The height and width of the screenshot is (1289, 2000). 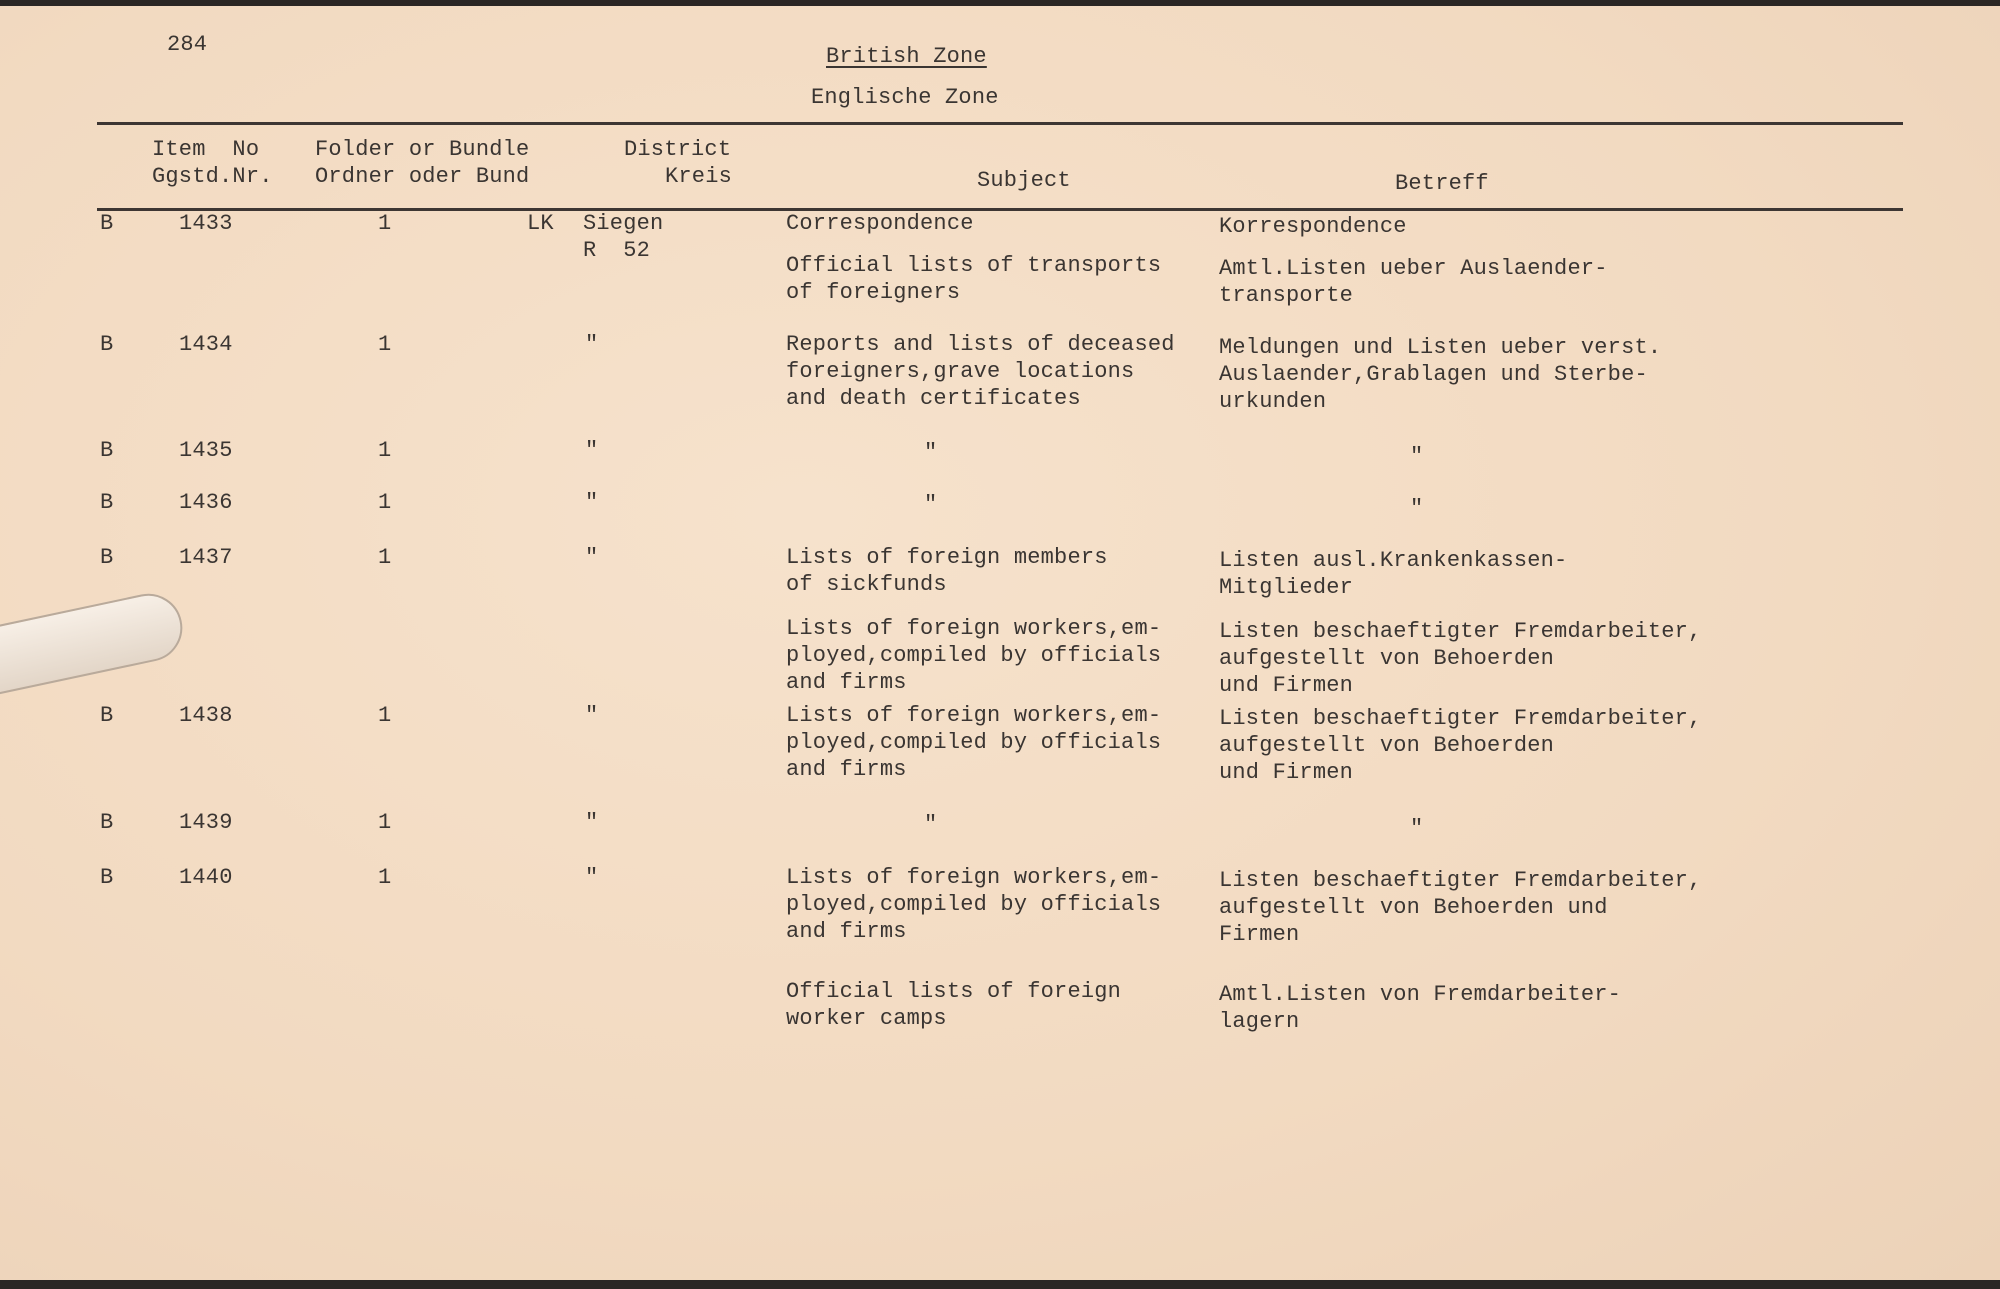 I want to click on top-rule, so click(x=1000, y=123).